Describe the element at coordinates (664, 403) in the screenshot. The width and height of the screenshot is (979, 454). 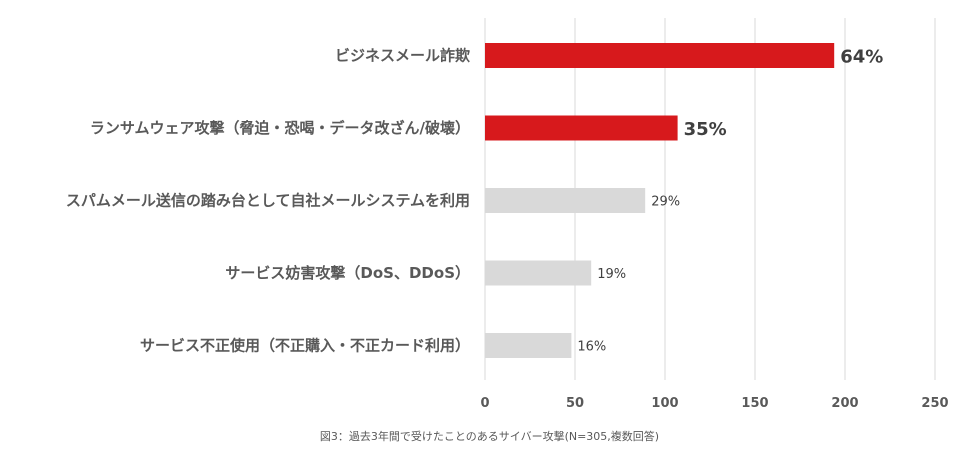
I see `x-tick-label: 100` at that location.